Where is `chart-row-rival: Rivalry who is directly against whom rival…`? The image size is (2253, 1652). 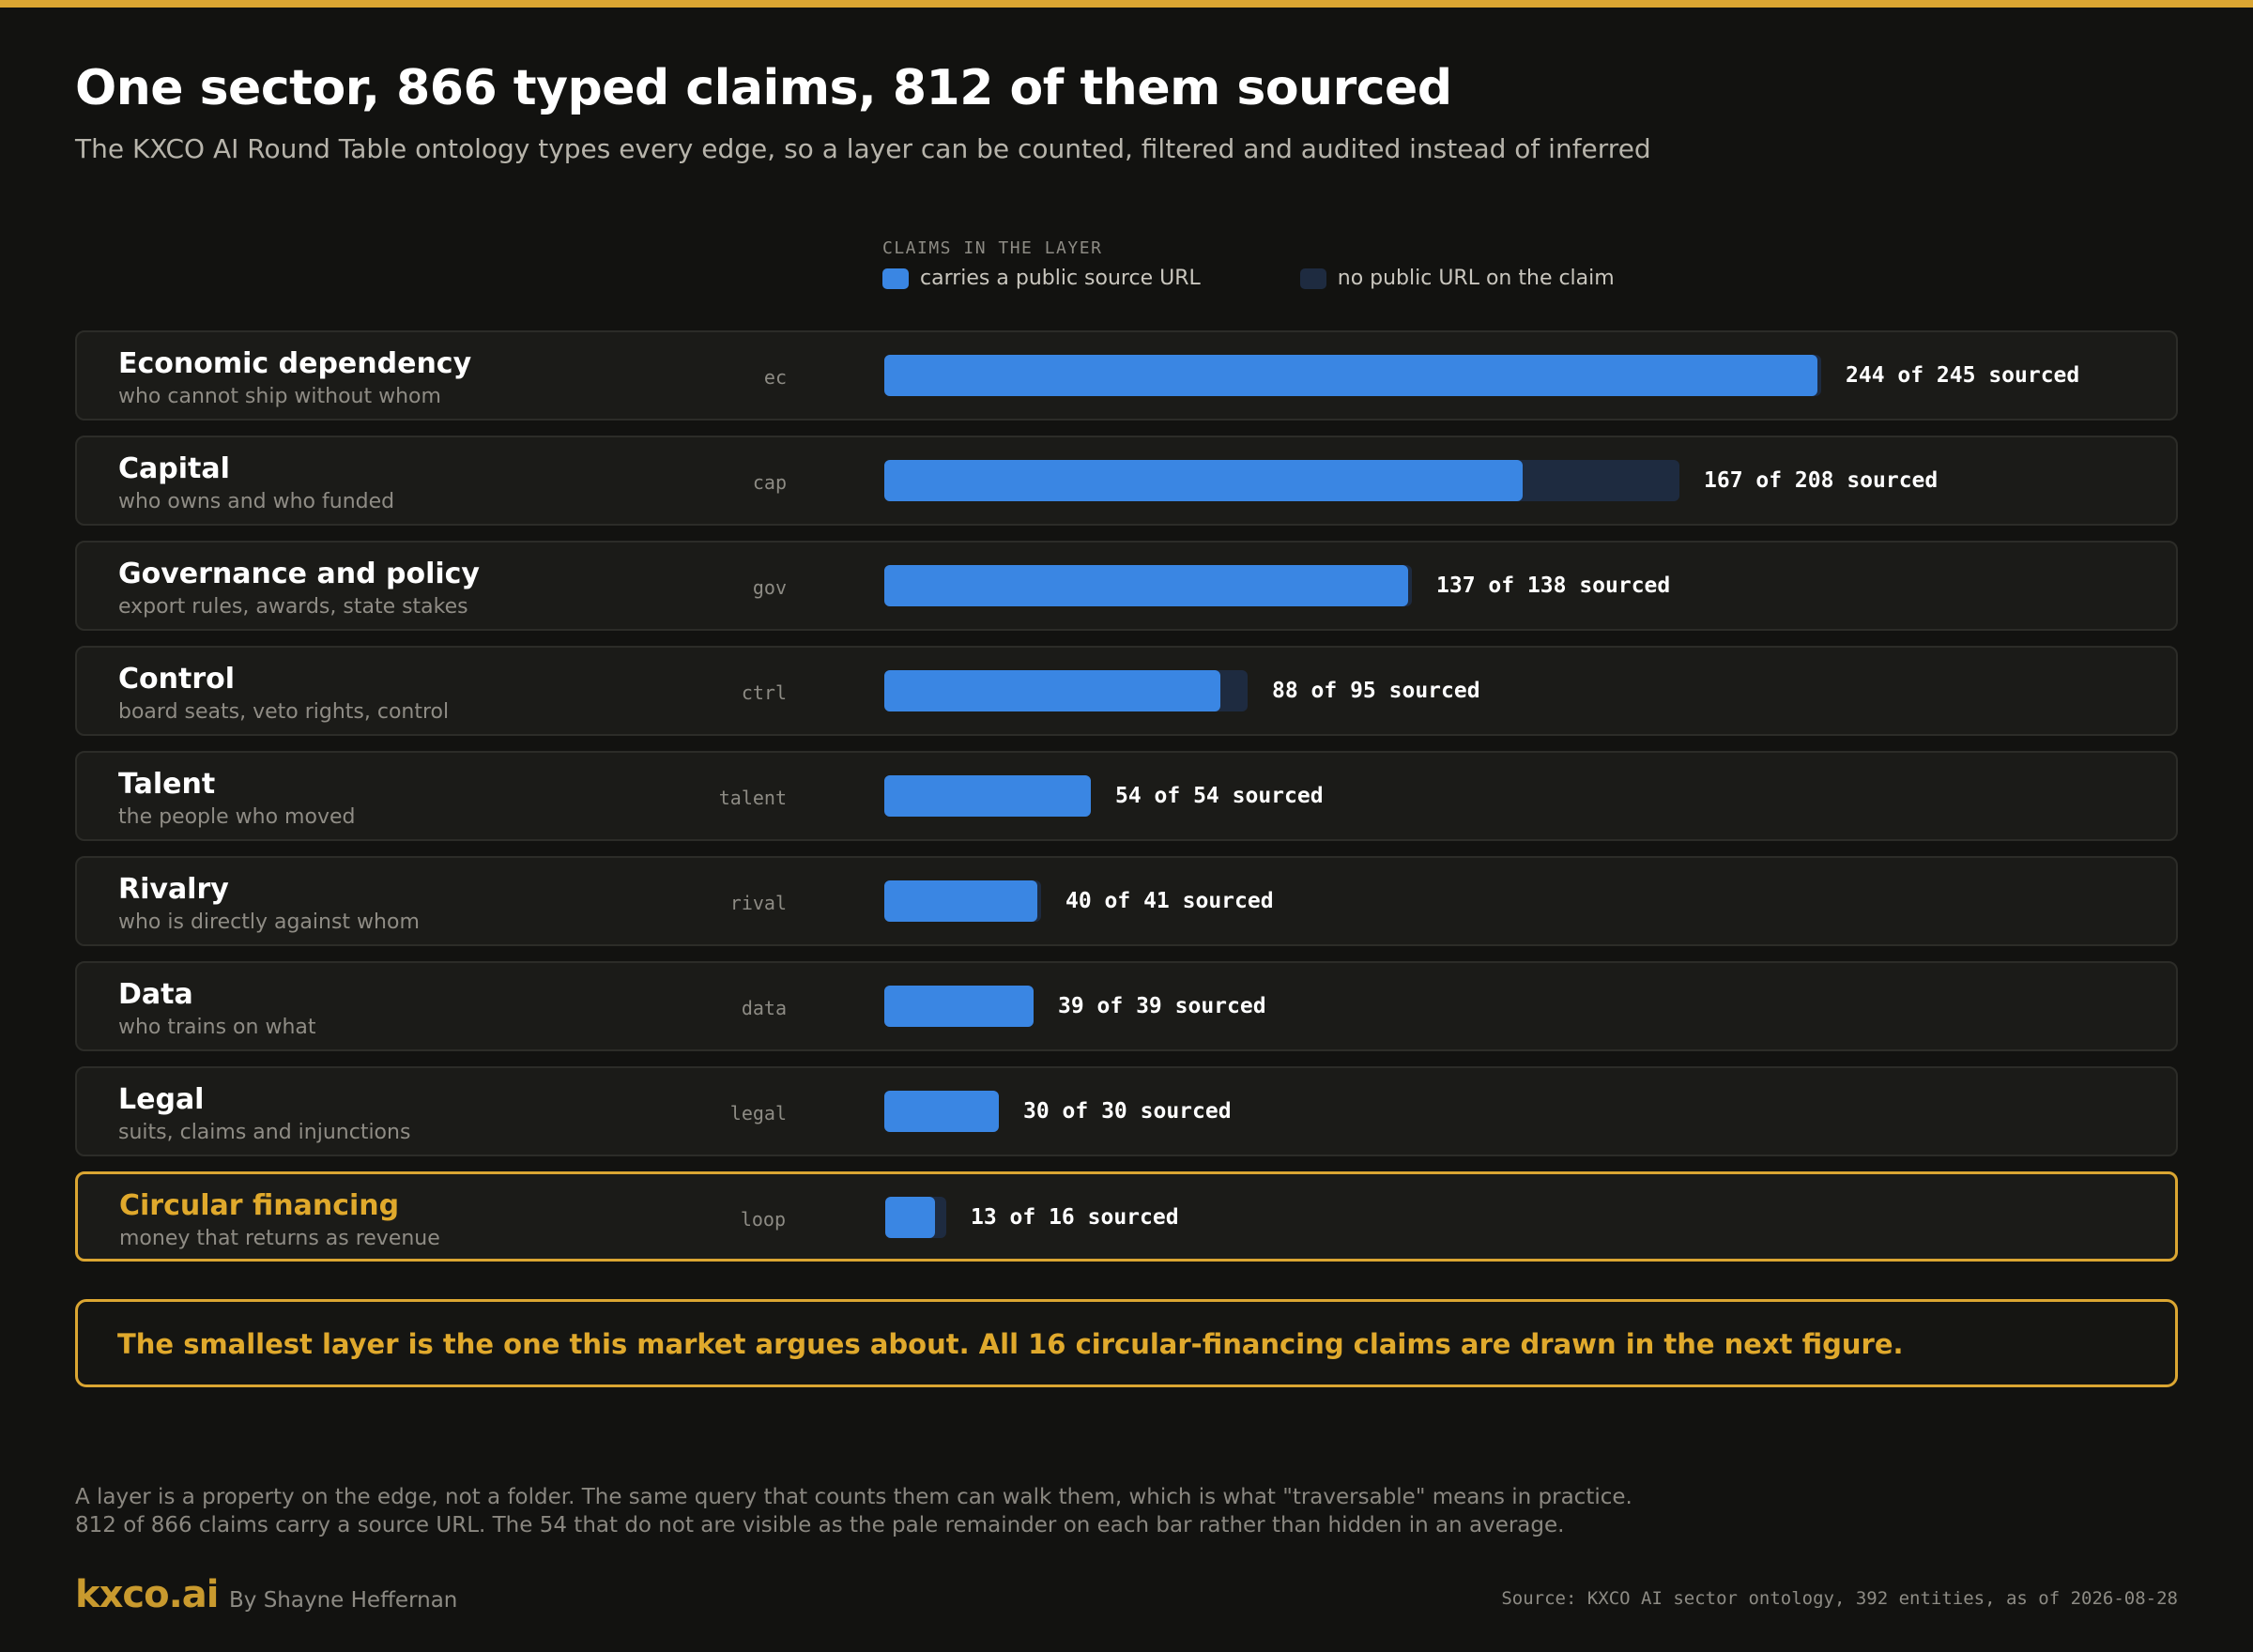
chart-row-rival: Rivalry who is directly against whom rival… is located at coordinates (1126, 901).